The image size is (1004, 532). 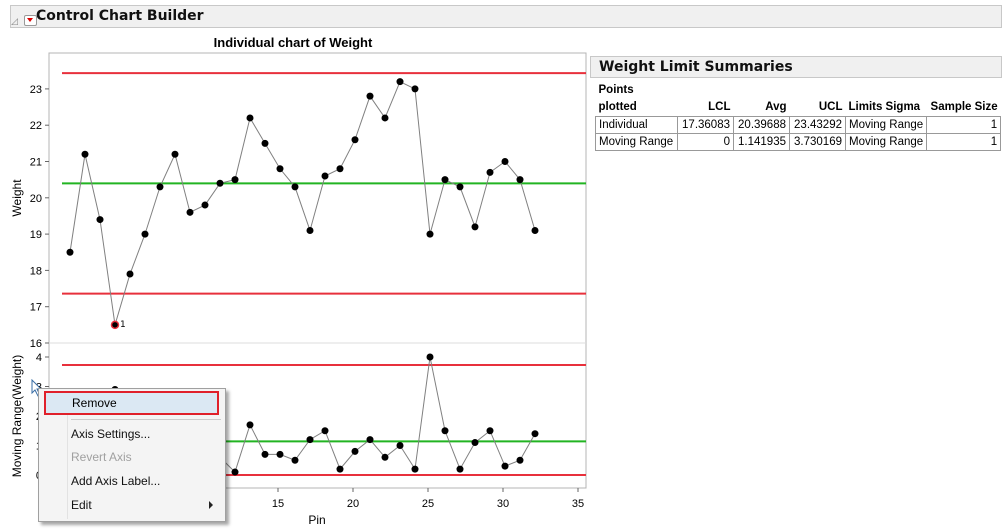 What do you see at coordinates (761, 125) in the screenshot?
I see `cell: 20.39688` at bounding box center [761, 125].